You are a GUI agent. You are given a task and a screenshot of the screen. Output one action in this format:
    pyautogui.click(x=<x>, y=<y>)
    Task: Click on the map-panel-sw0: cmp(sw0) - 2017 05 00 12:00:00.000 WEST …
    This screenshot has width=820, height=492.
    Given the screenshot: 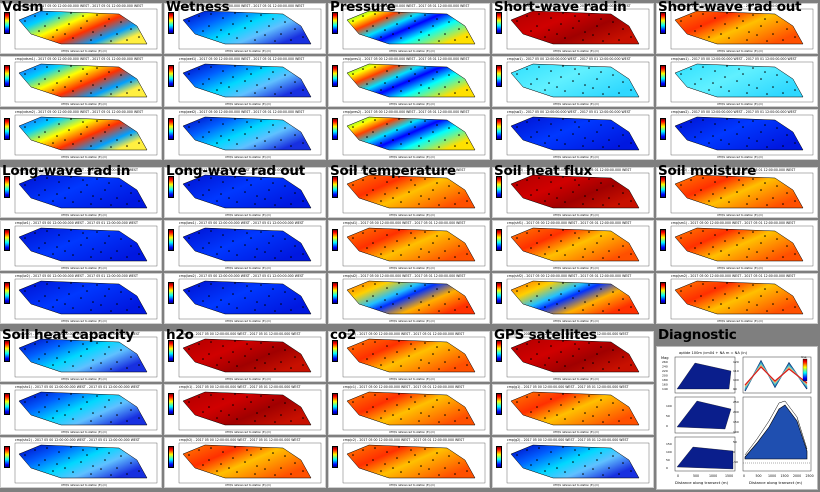 What is the action you would take?
    pyautogui.click(x=573, y=28)
    